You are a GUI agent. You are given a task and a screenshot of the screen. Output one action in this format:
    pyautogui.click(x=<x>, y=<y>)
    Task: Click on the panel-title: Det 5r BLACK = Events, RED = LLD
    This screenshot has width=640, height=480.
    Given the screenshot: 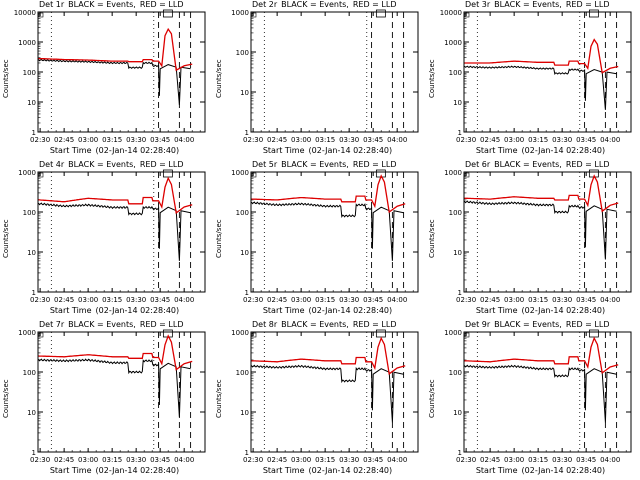 What is the action you would take?
    pyautogui.click(x=326, y=164)
    